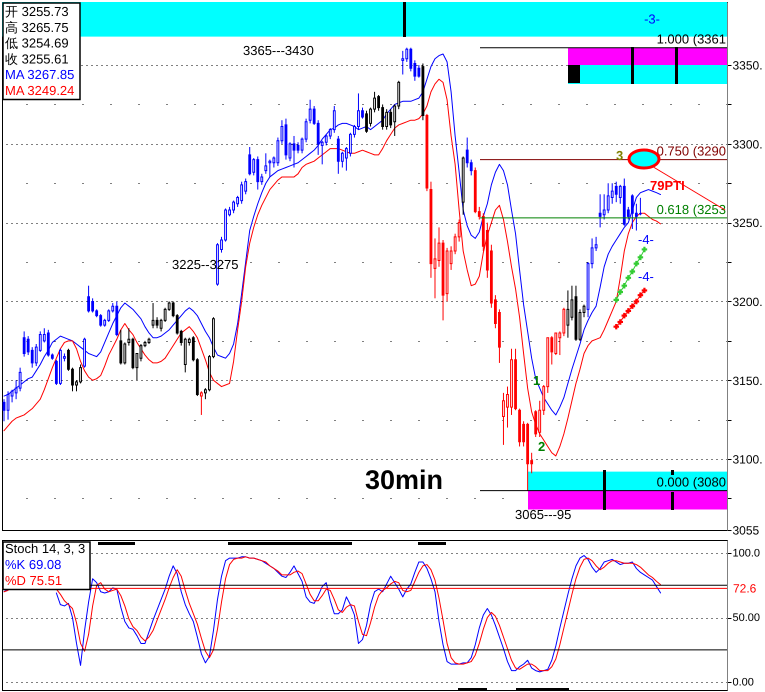  What do you see at coordinates (691, 209) in the screenshot?
I see `ref-line-label: 0.618 (3253` at bounding box center [691, 209].